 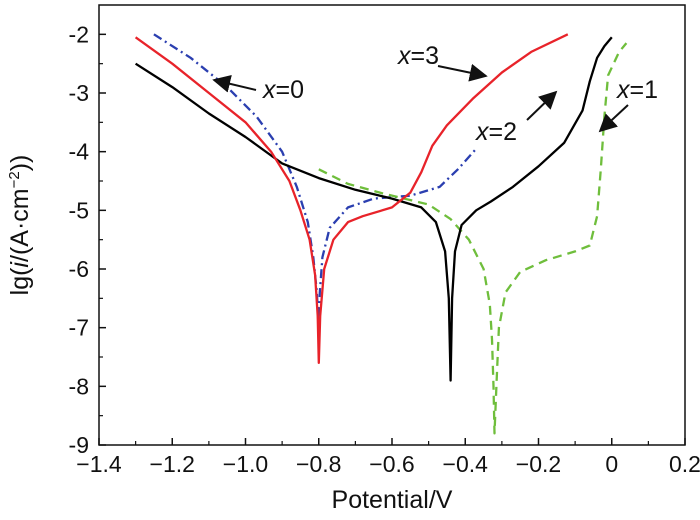 I want to click on annotation-label: x=3, so click(x=418, y=56).